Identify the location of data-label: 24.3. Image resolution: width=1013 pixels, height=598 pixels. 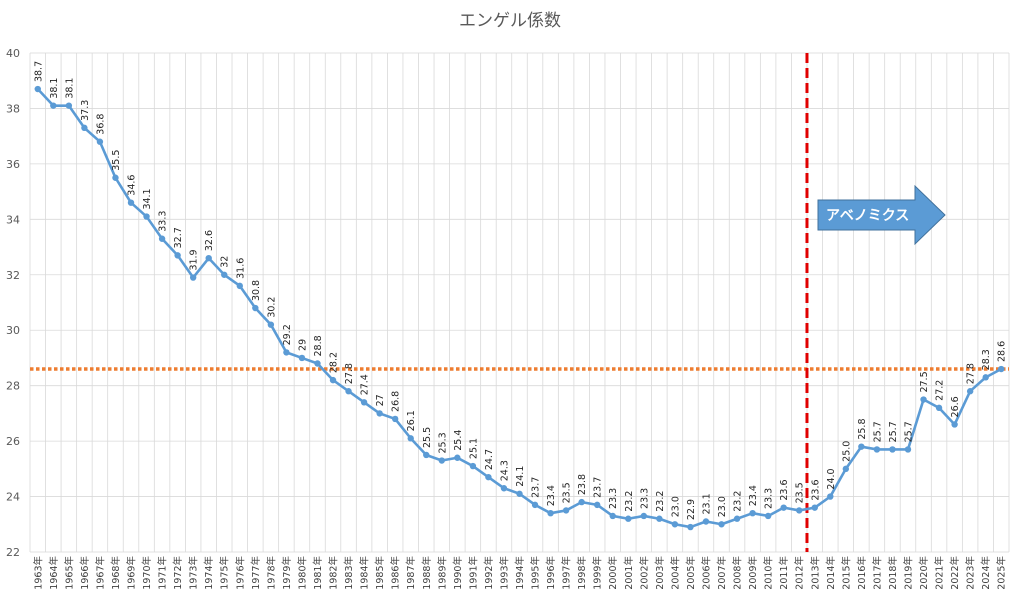
(504, 470).